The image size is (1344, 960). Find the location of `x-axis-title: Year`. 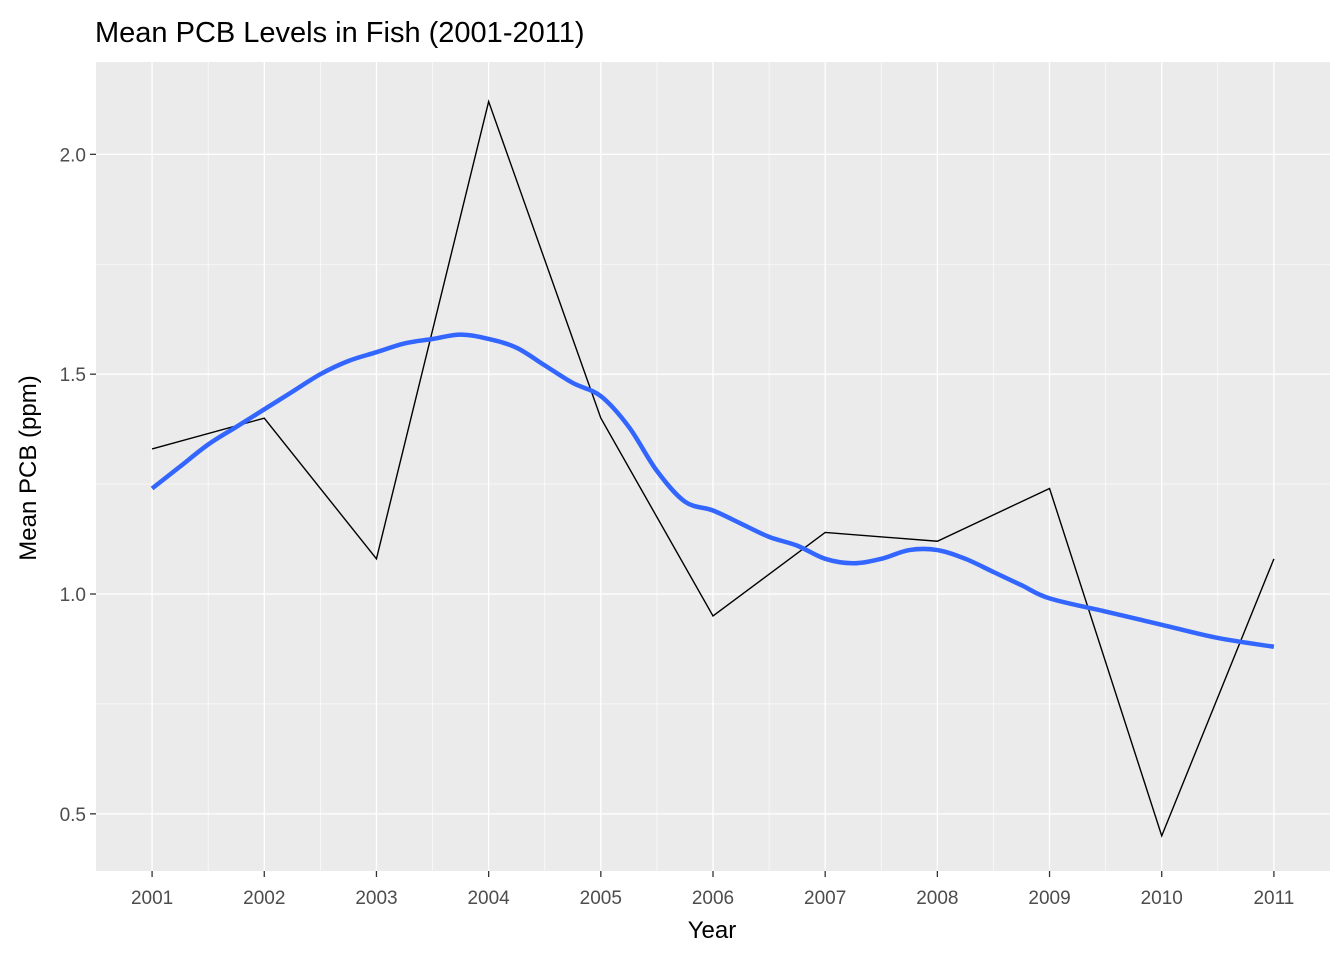

x-axis-title: Year is located at coordinates (712, 930).